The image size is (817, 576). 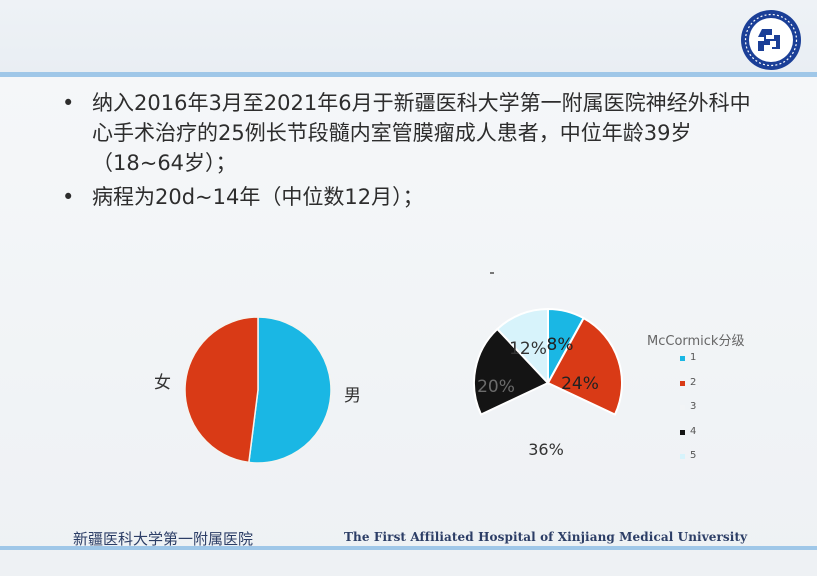 I want to click on legend-label: 1, so click(x=693, y=357).